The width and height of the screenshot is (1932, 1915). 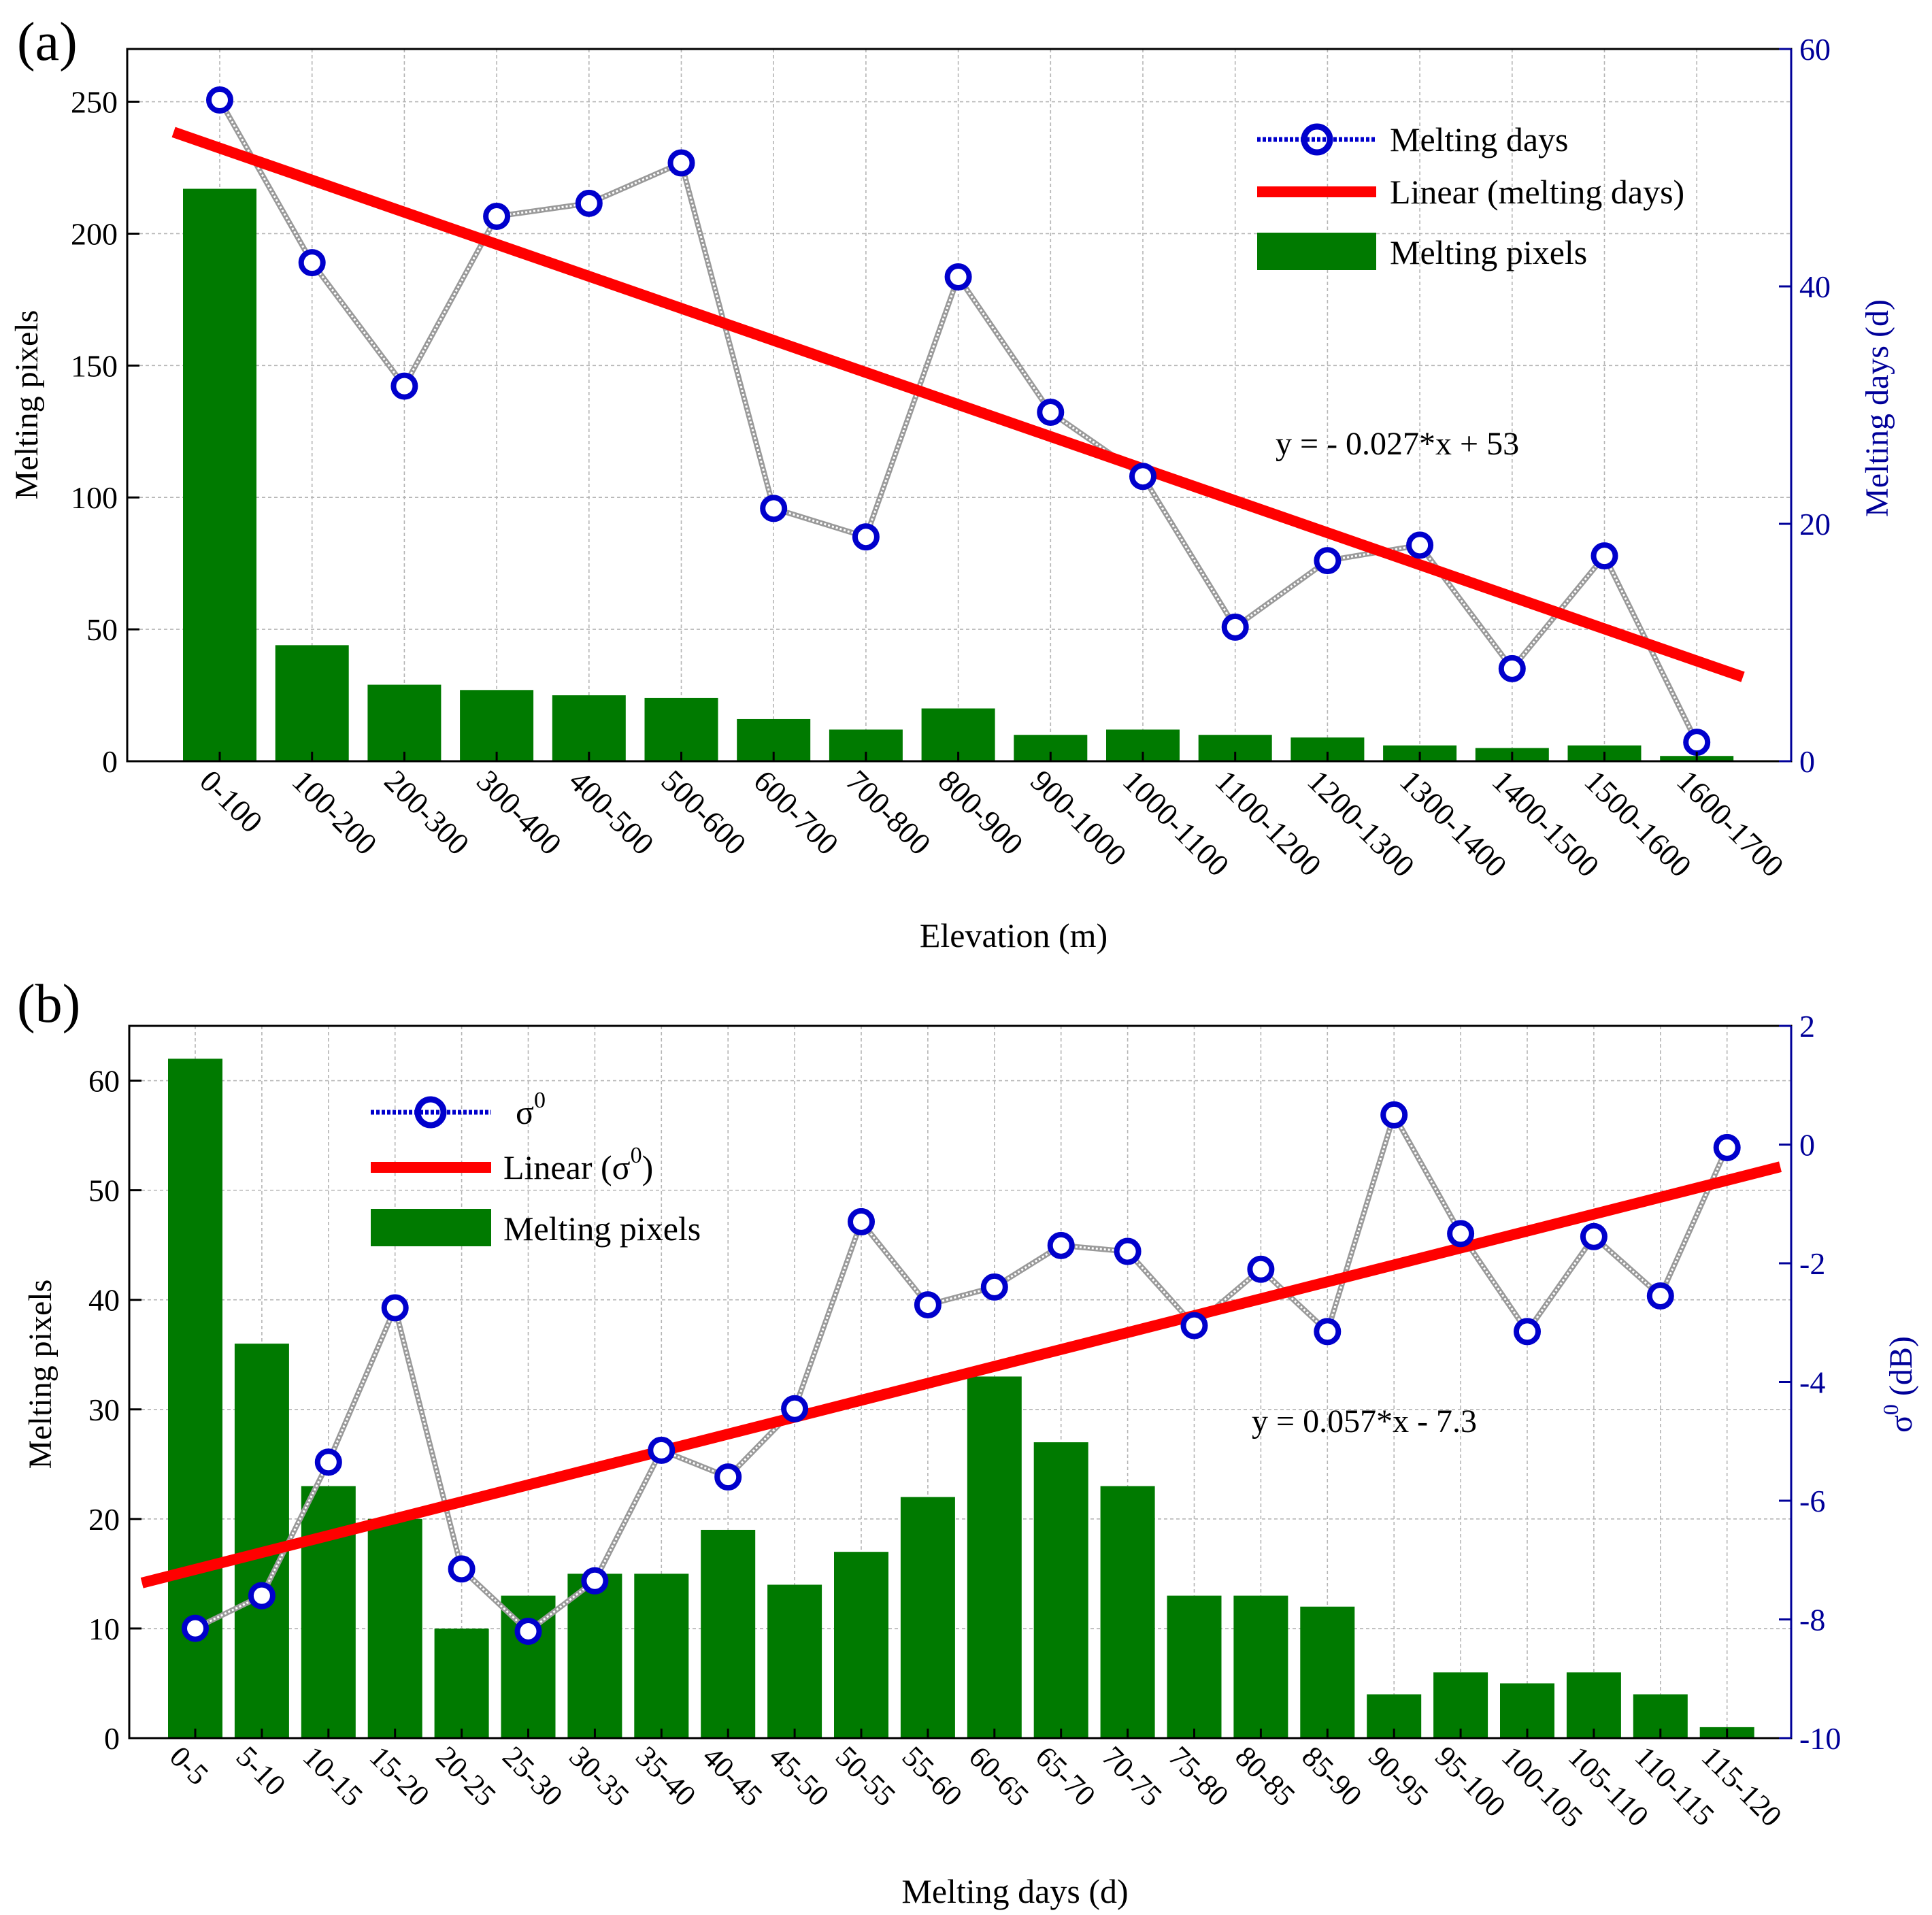 What do you see at coordinates (1488, 252) in the screenshot?
I see `legend-pixels-label: Melting pixels` at bounding box center [1488, 252].